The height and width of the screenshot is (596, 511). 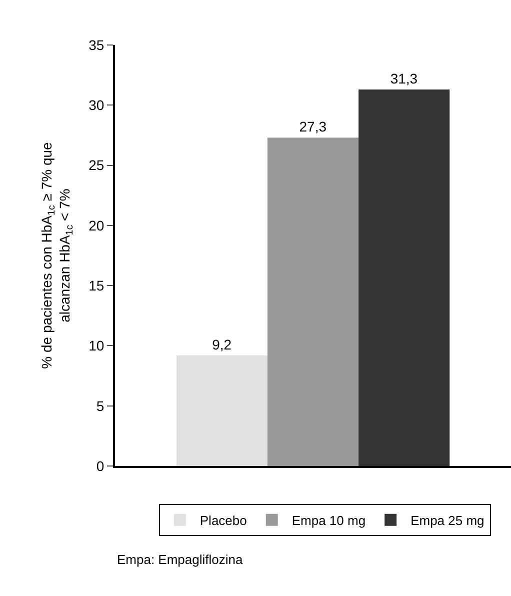 I want to click on y-tick-label: 35, so click(x=96, y=44).